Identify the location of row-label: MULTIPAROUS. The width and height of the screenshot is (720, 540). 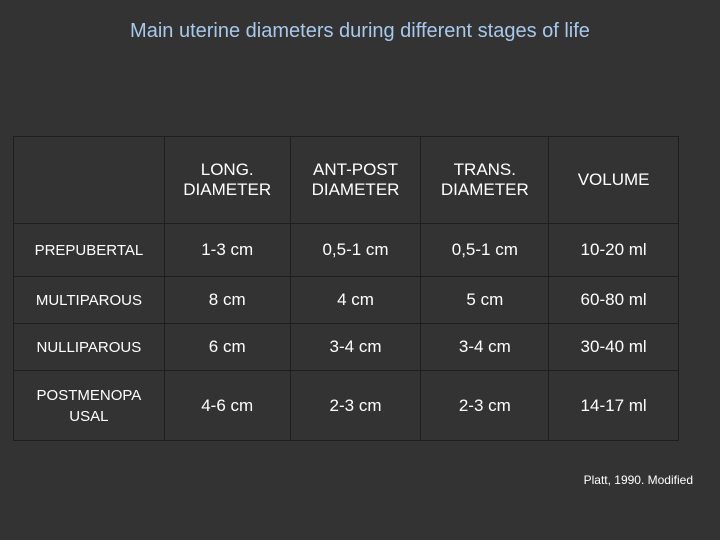
(89, 300).